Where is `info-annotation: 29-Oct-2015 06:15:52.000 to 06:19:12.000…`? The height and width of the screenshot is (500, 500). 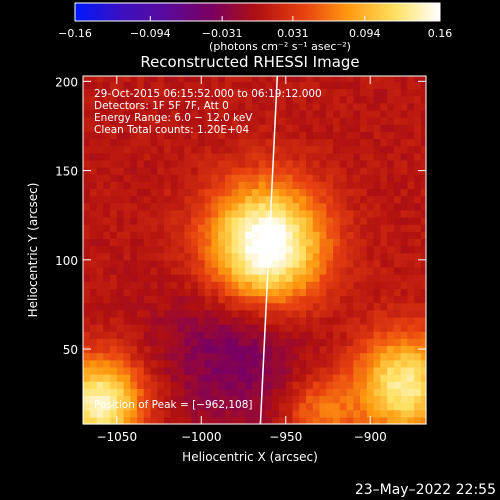 info-annotation: 29-Oct-2015 06:15:52.000 to 06:19:12.000… is located at coordinates (208, 112).